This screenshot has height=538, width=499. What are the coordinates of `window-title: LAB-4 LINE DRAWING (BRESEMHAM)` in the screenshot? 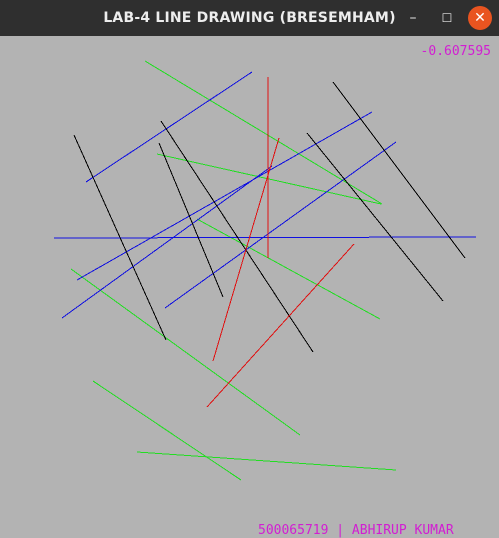 It's located at (249, 18).